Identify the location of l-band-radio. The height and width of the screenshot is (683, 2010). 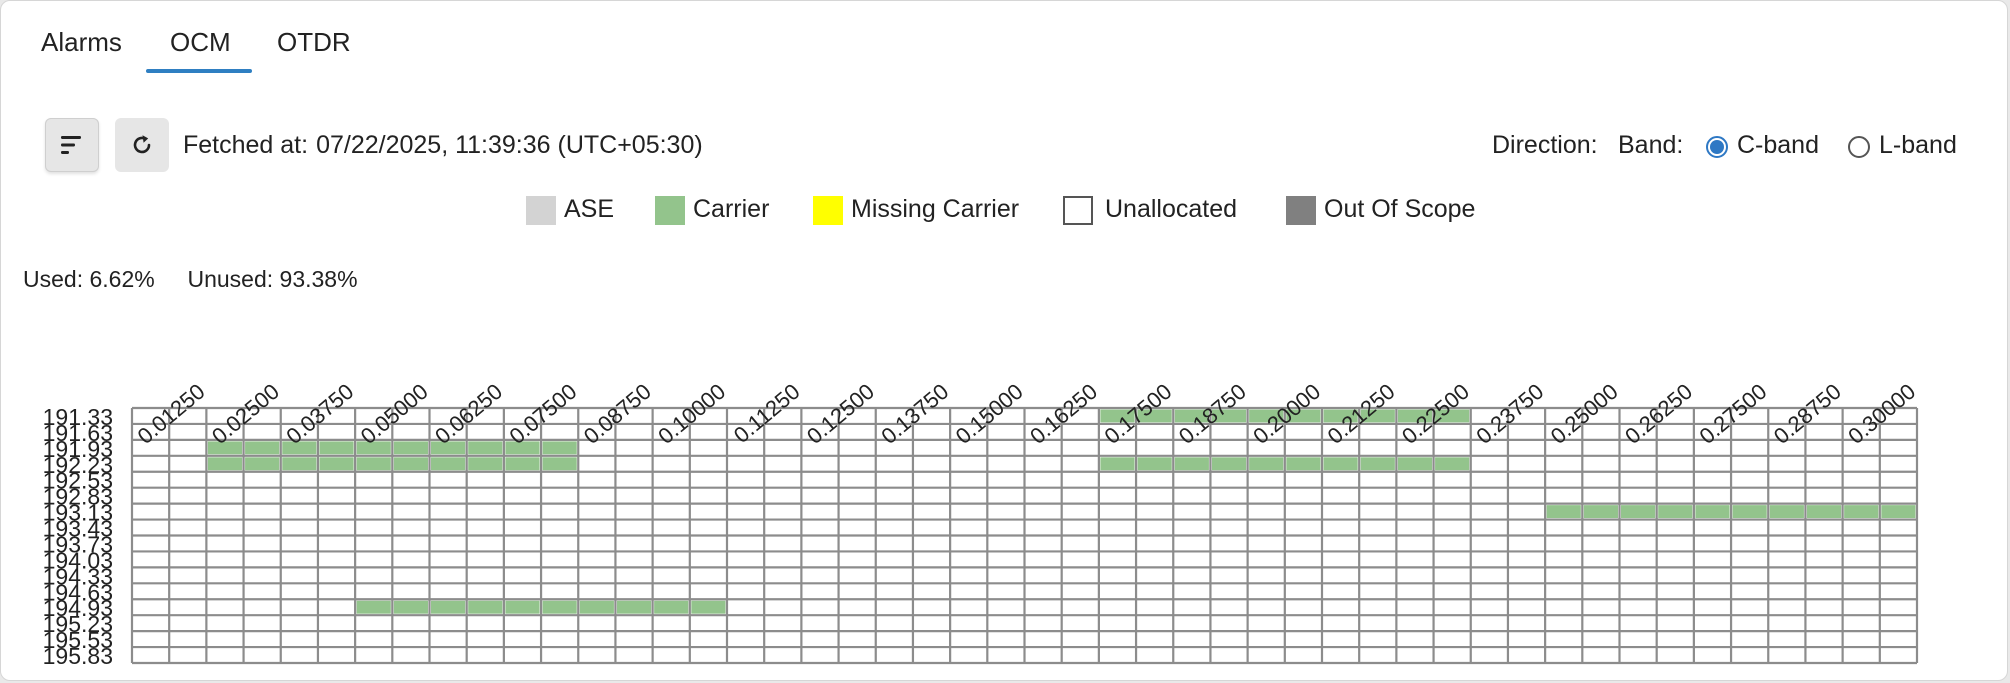
(1859, 147).